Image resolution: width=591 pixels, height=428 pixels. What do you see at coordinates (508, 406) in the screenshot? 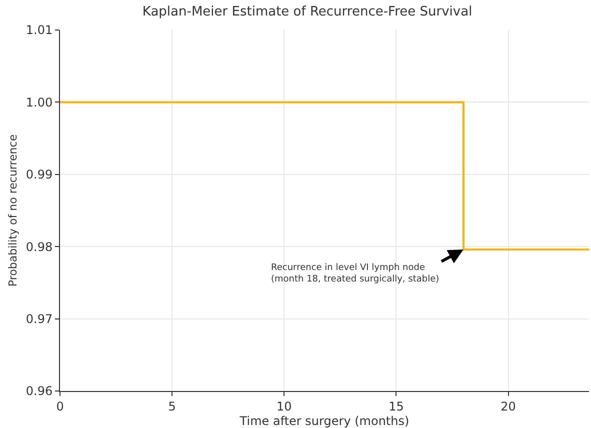
I see `x-tick-label: 20` at bounding box center [508, 406].